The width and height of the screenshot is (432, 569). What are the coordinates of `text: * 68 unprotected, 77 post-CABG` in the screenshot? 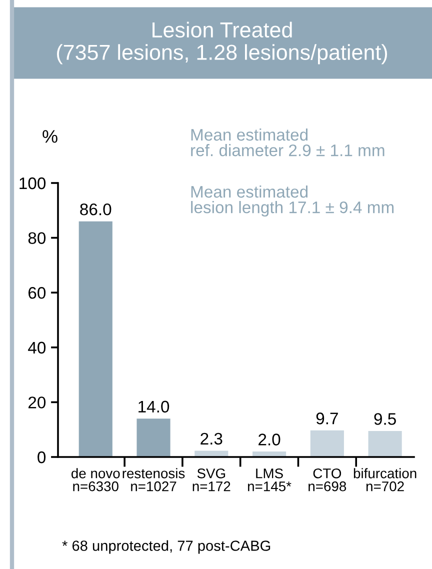 It's located at (166, 547).